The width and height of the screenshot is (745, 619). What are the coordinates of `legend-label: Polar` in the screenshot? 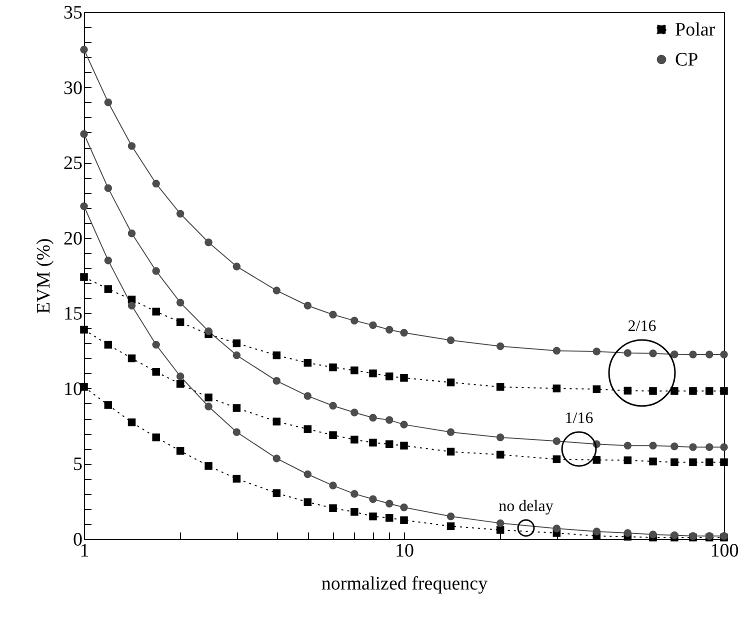 It's located at (695, 30).